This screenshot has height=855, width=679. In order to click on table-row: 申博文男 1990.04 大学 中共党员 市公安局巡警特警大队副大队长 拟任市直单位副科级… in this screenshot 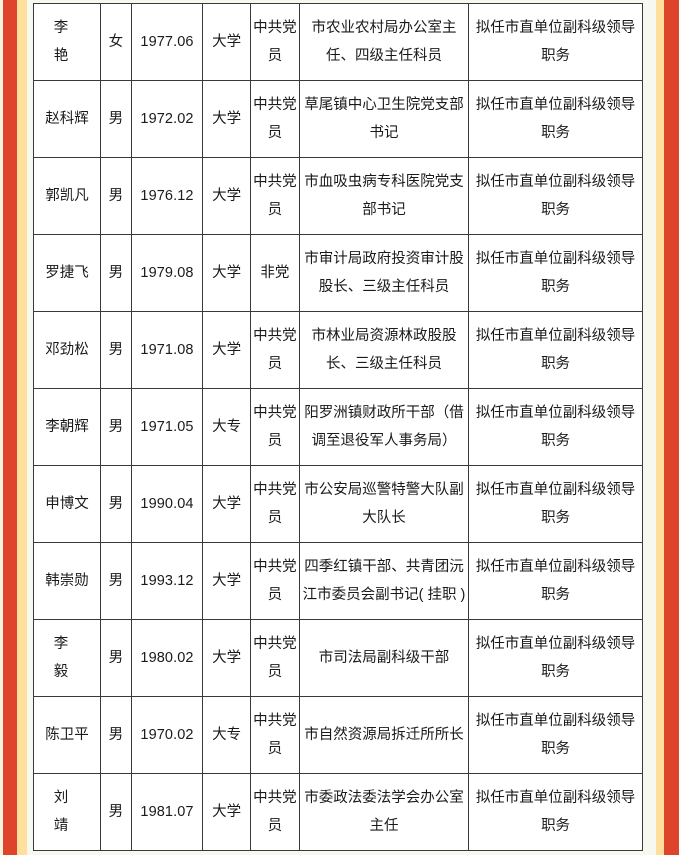, I will do `click(337, 504)`.